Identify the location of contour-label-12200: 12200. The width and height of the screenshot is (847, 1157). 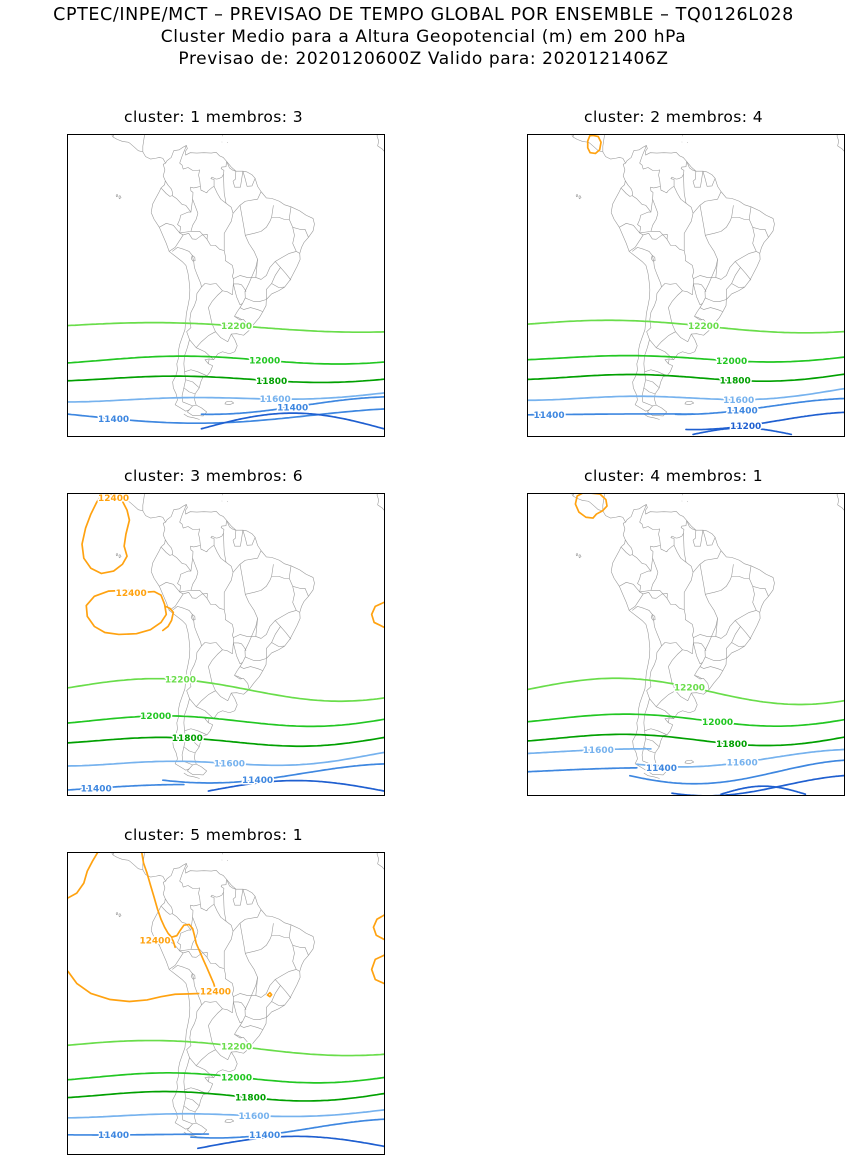
(180, 681).